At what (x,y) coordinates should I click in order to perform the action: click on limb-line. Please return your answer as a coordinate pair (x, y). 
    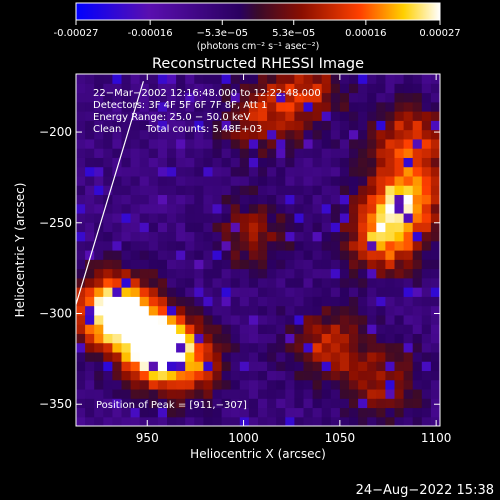
    Looking at the image, I should click on (110, 193).